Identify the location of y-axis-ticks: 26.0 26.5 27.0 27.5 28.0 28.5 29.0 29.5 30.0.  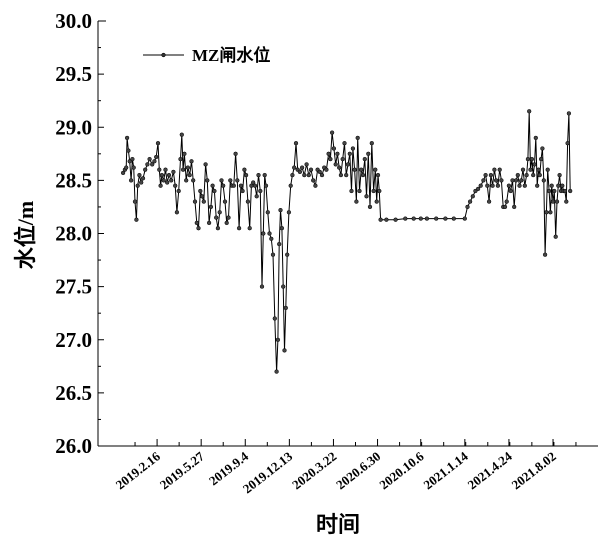
(79, 233).